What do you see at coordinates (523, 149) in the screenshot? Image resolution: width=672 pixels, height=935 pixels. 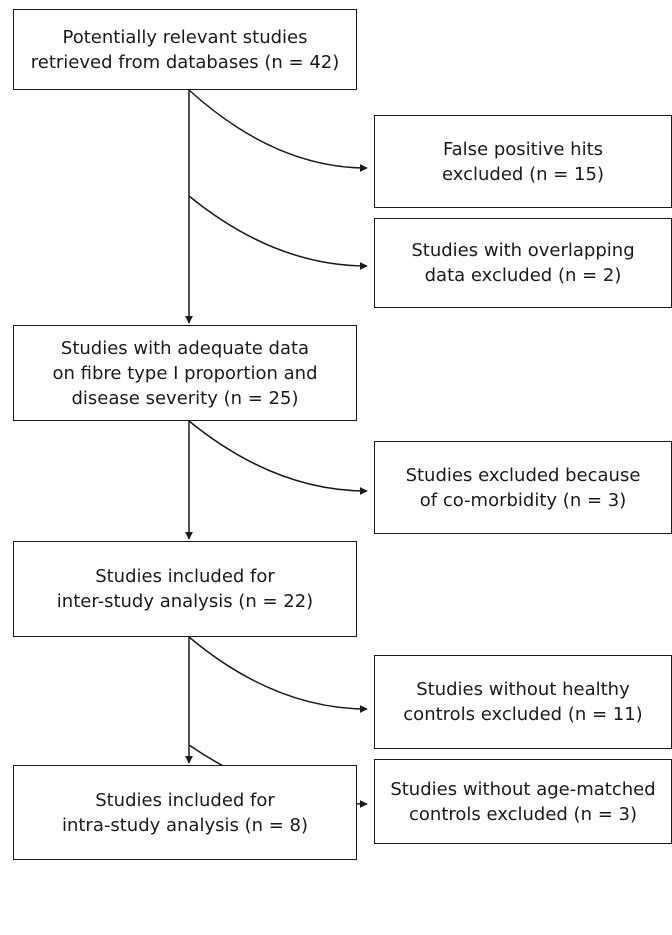 I see `box-false-positive-line-1: False positive hits` at bounding box center [523, 149].